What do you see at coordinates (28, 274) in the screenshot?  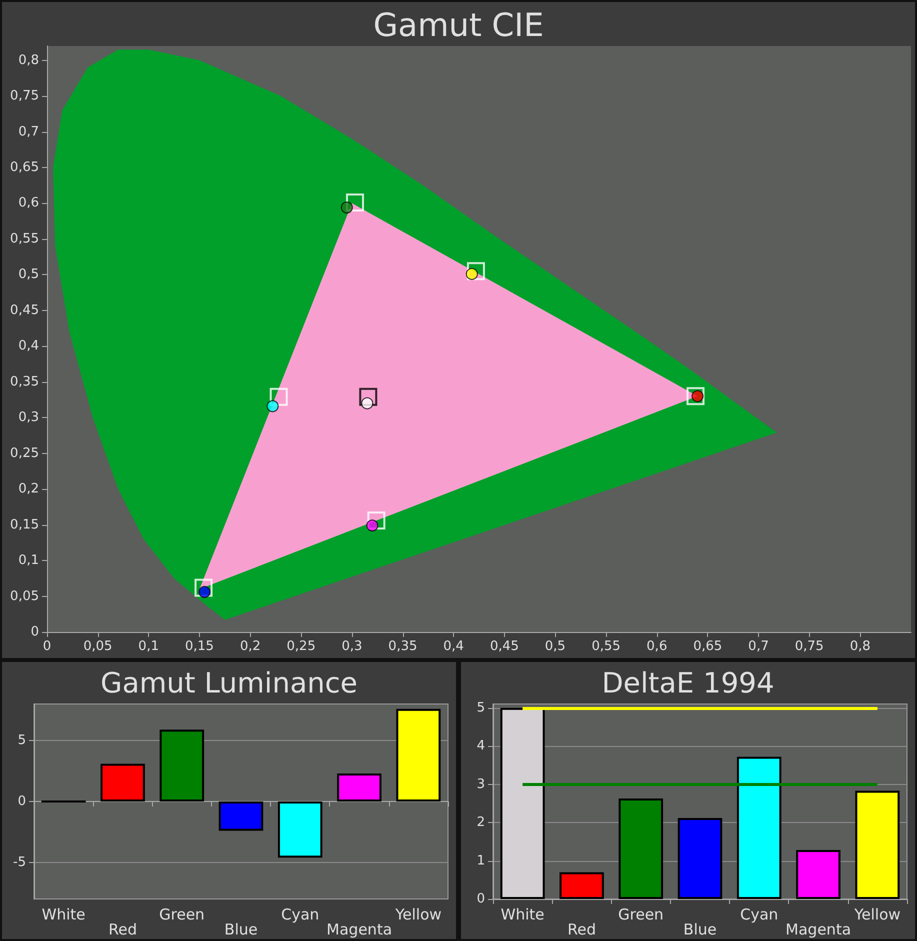 I see `y-tick-label: 0,5` at bounding box center [28, 274].